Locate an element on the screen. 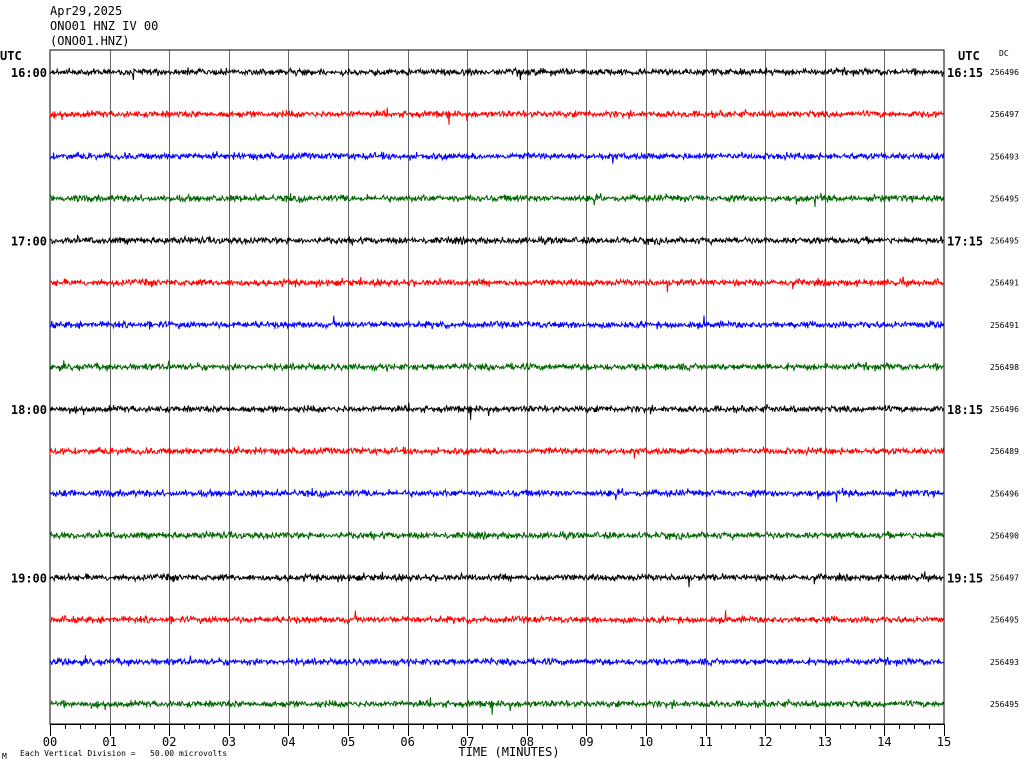 The height and width of the screenshot is (768, 1024). date-label: Apr29,2025 is located at coordinates (86, 11).